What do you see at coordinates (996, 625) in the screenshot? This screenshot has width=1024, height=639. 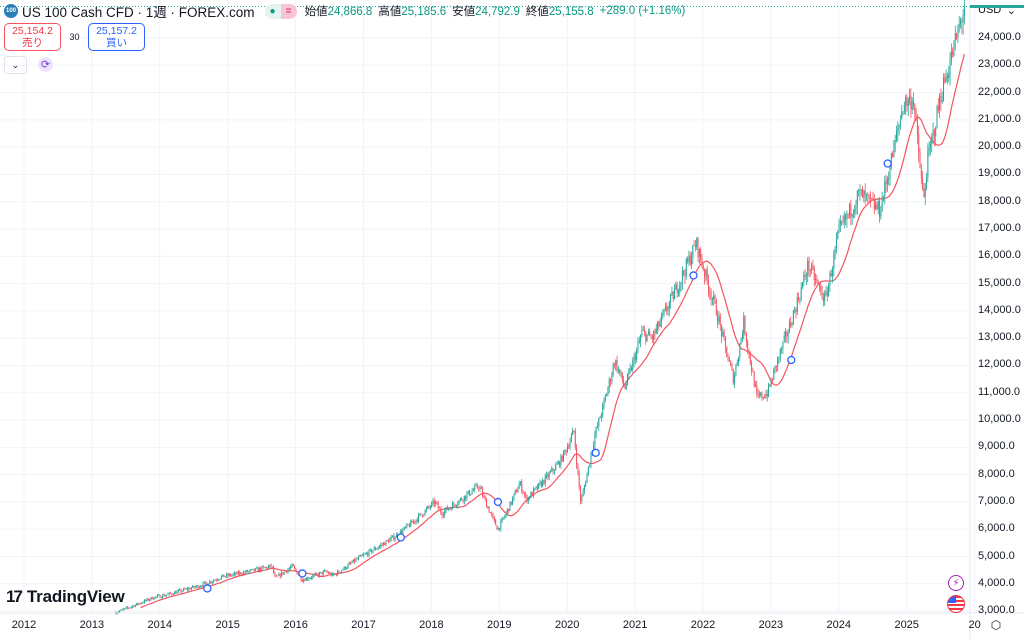 I see `settings-icon: ⬡` at bounding box center [996, 625].